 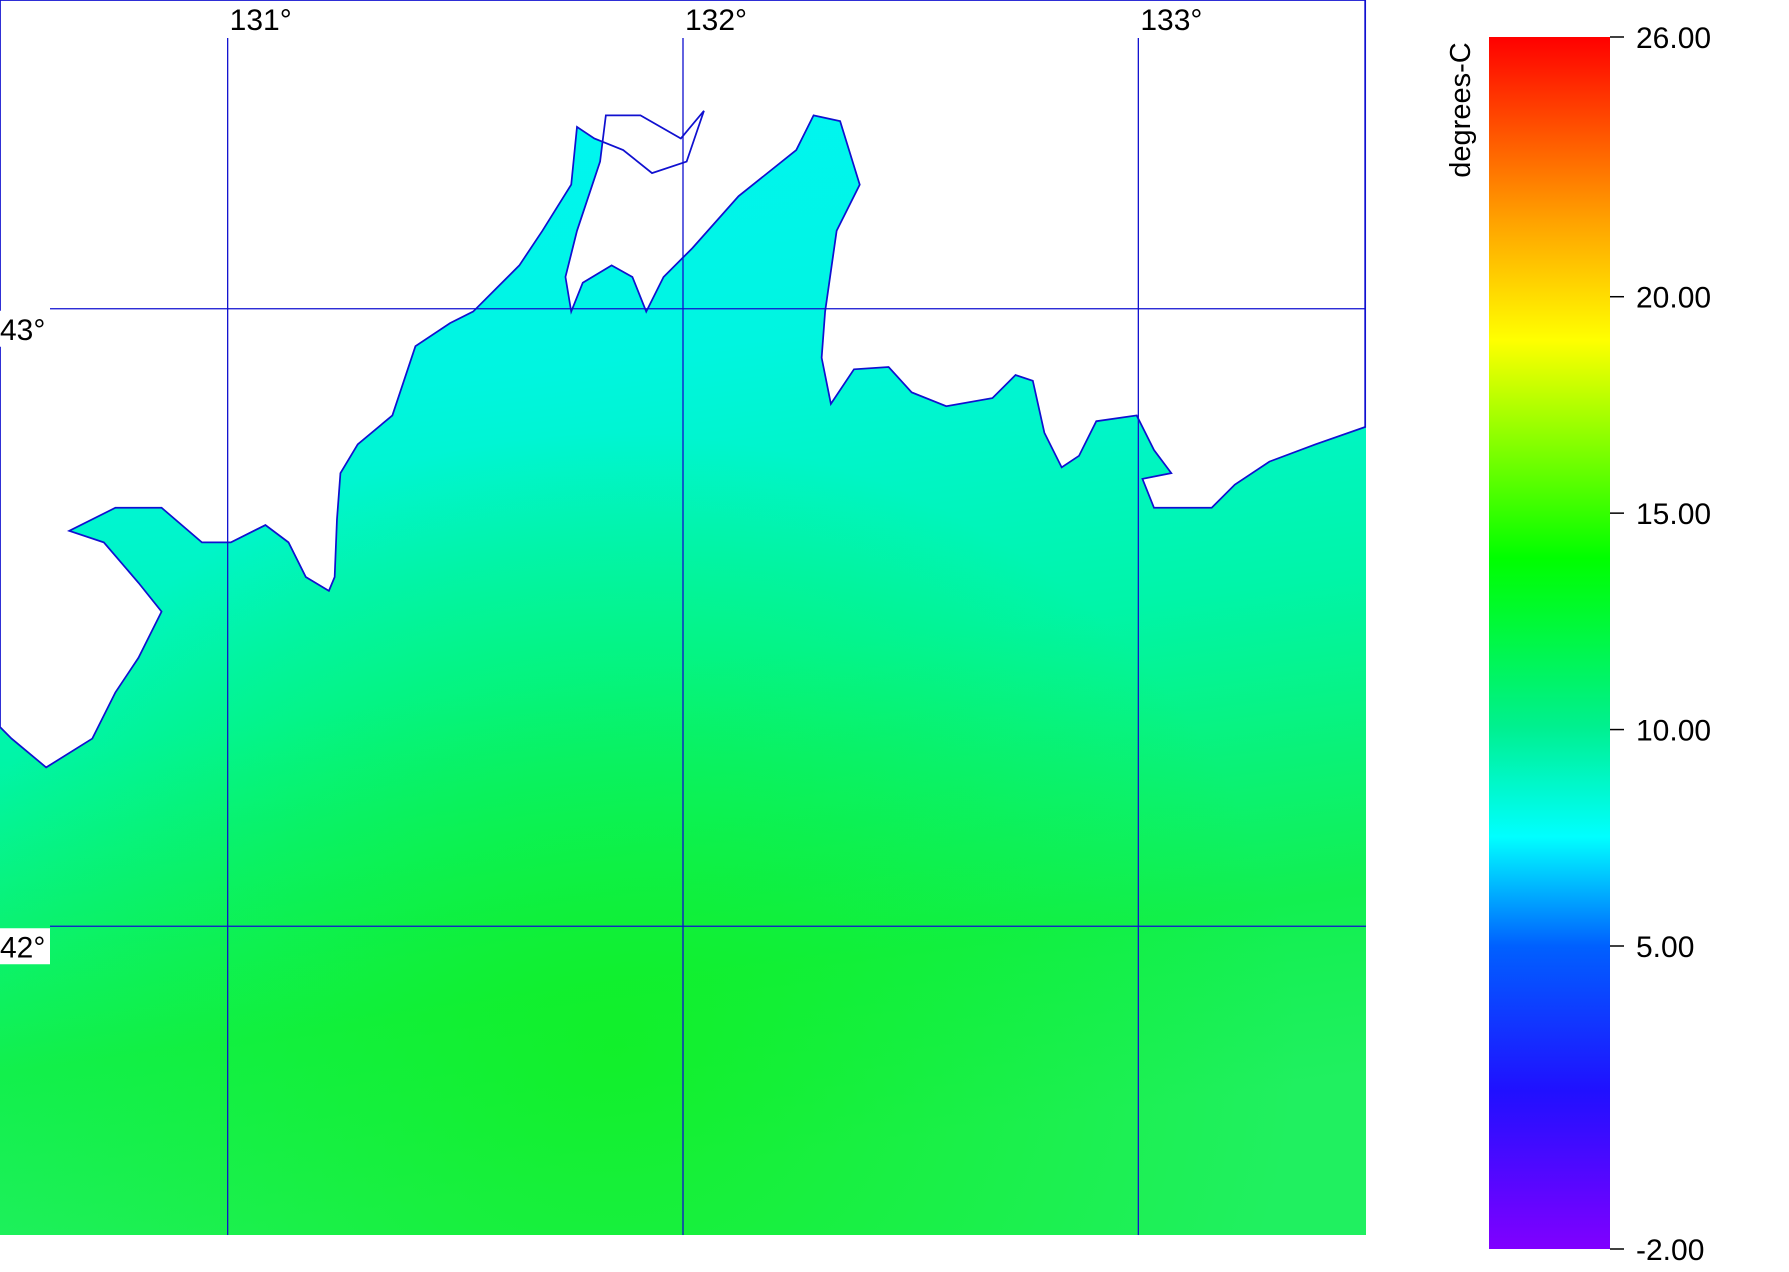 What do you see at coordinates (261, 20) in the screenshot?
I see `longitude-label: 131°` at bounding box center [261, 20].